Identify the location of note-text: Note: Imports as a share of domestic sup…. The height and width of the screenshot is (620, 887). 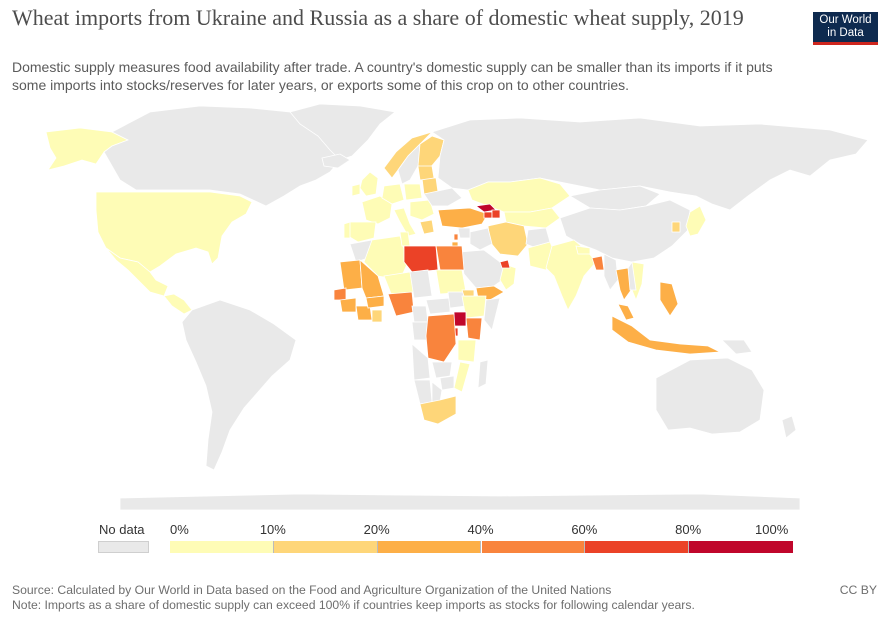
(353, 605).